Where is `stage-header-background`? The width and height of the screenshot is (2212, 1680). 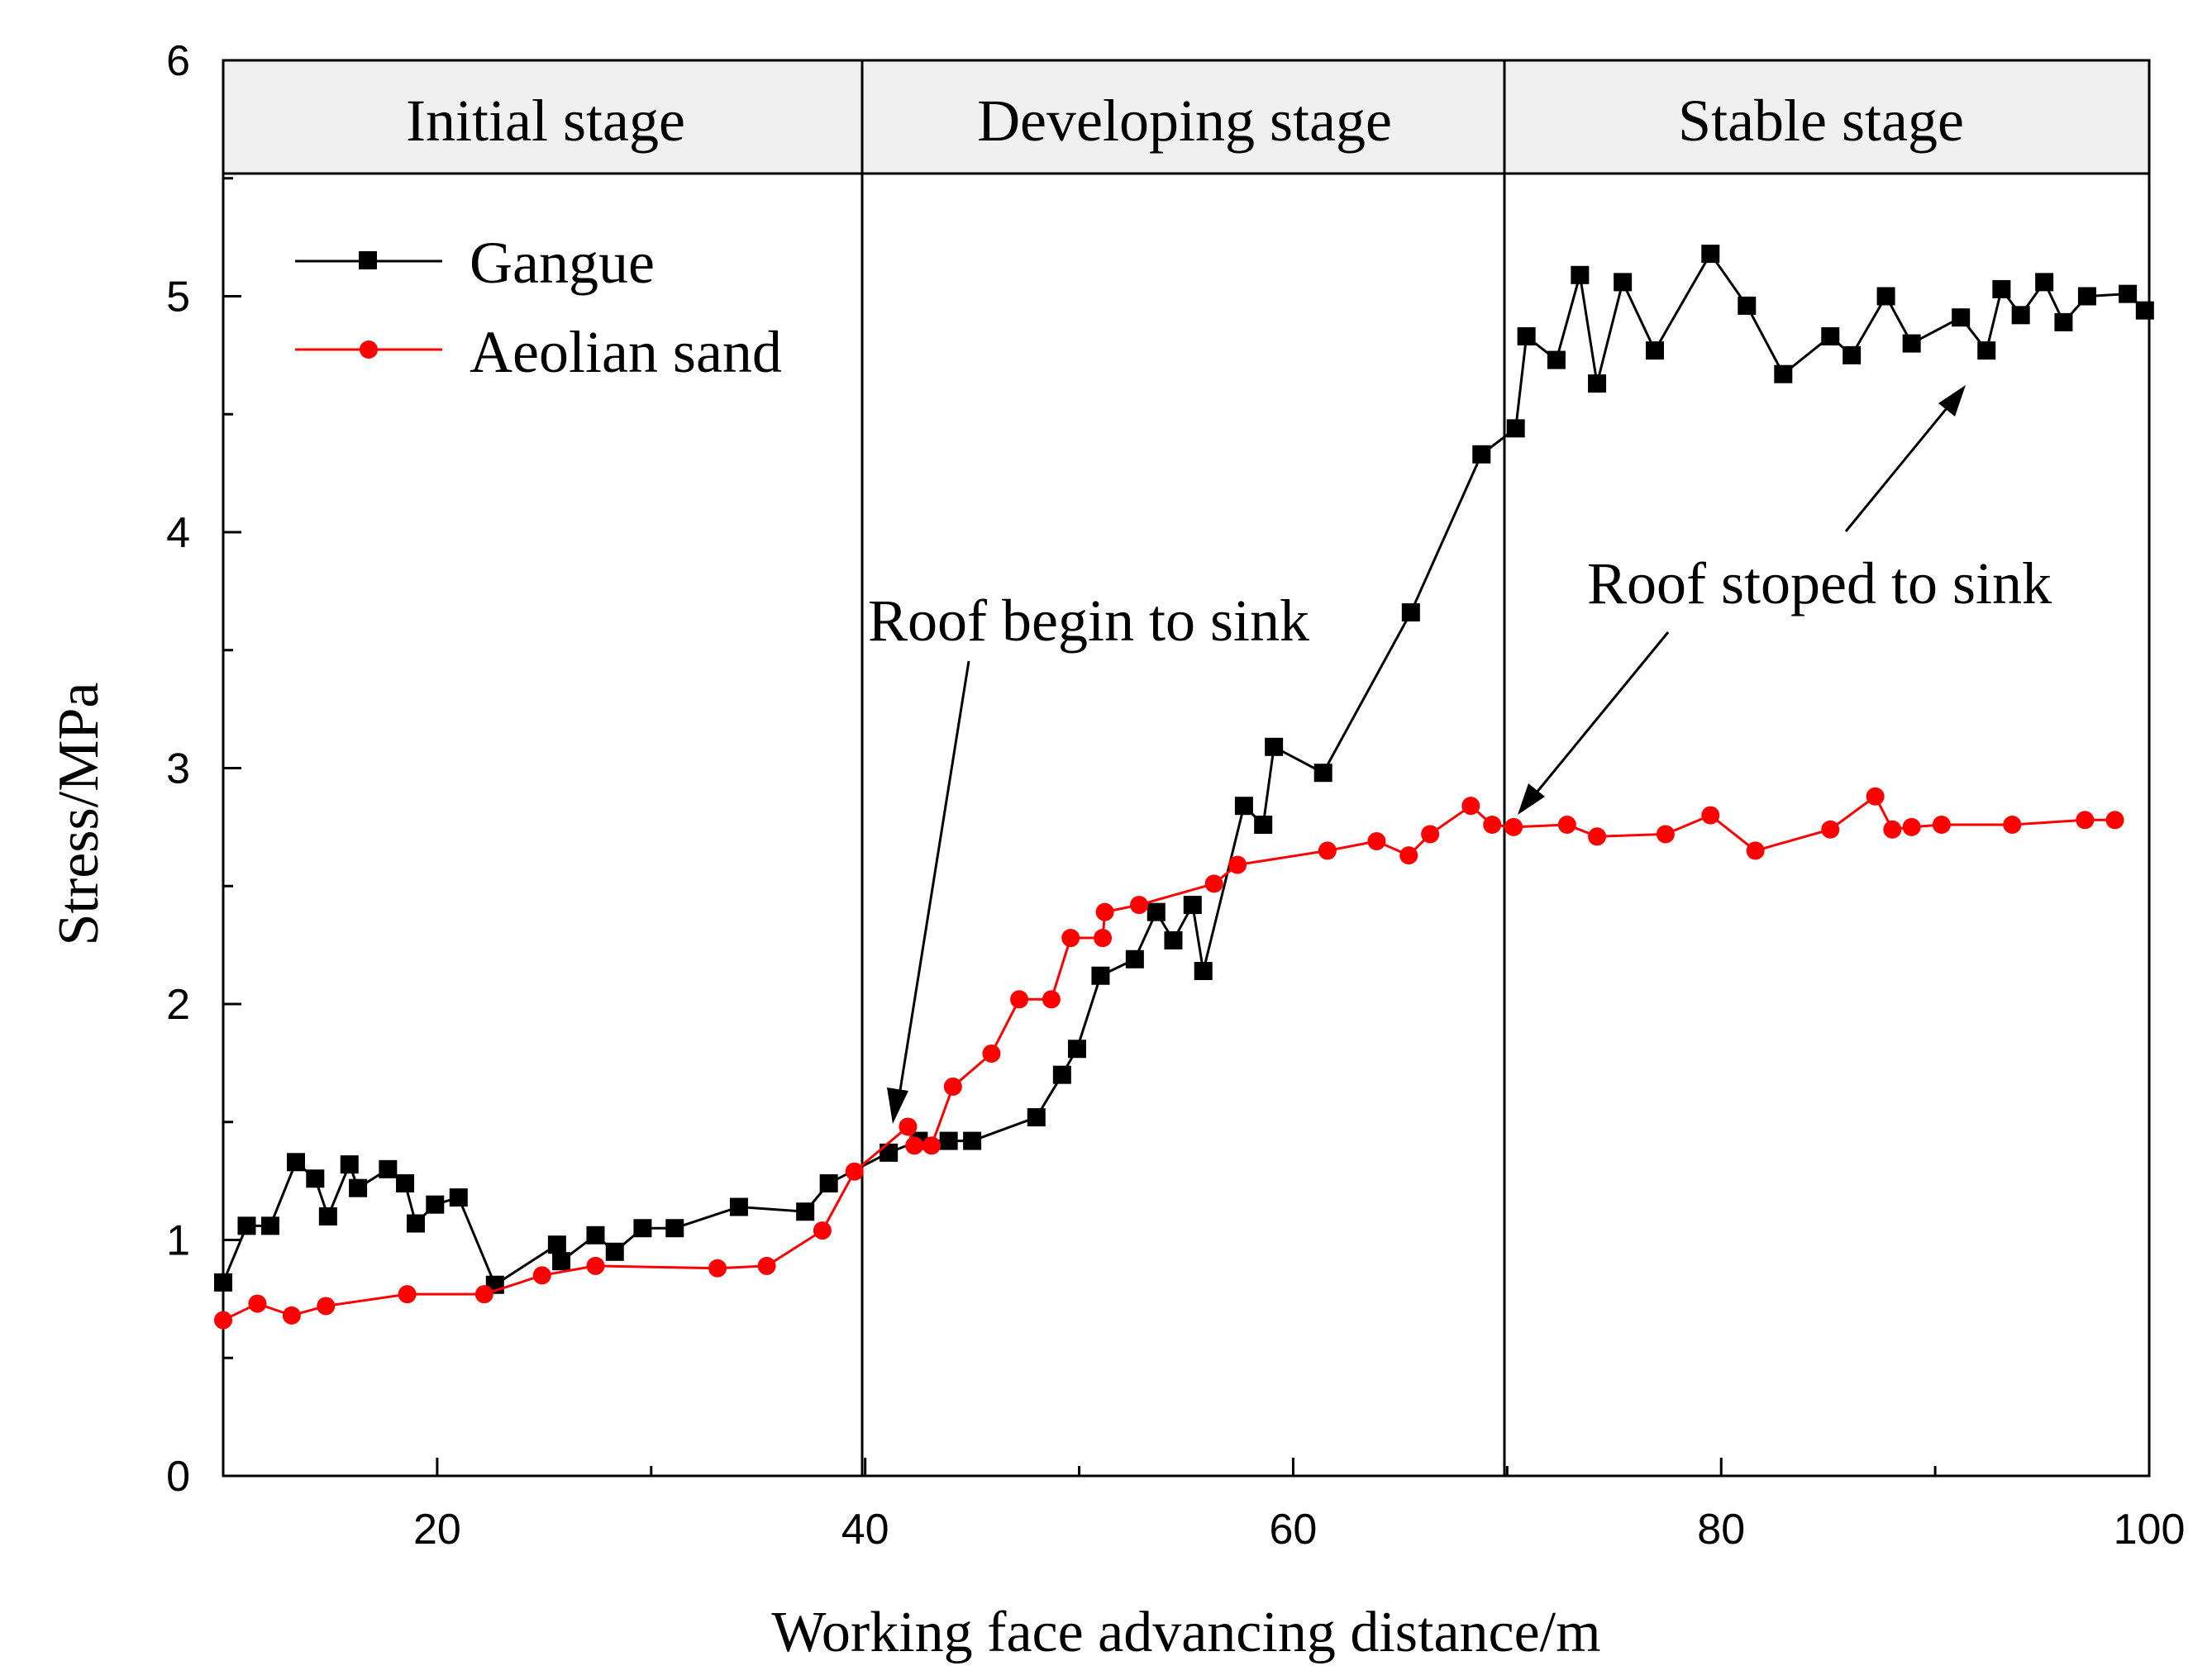
stage-header-background is located at coordinates (1186, 117).